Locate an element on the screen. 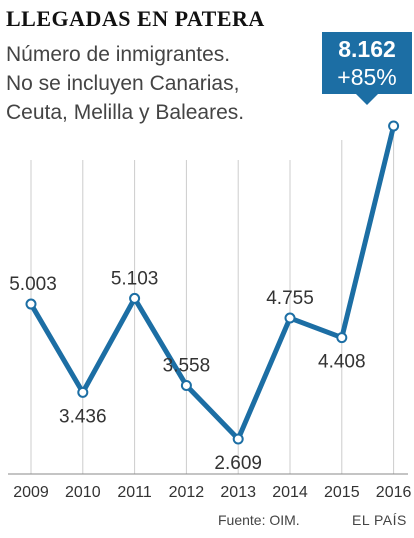 The width and height of the screenshot is (414, 538). data-point-2009 is located at coordinates (31, 304).